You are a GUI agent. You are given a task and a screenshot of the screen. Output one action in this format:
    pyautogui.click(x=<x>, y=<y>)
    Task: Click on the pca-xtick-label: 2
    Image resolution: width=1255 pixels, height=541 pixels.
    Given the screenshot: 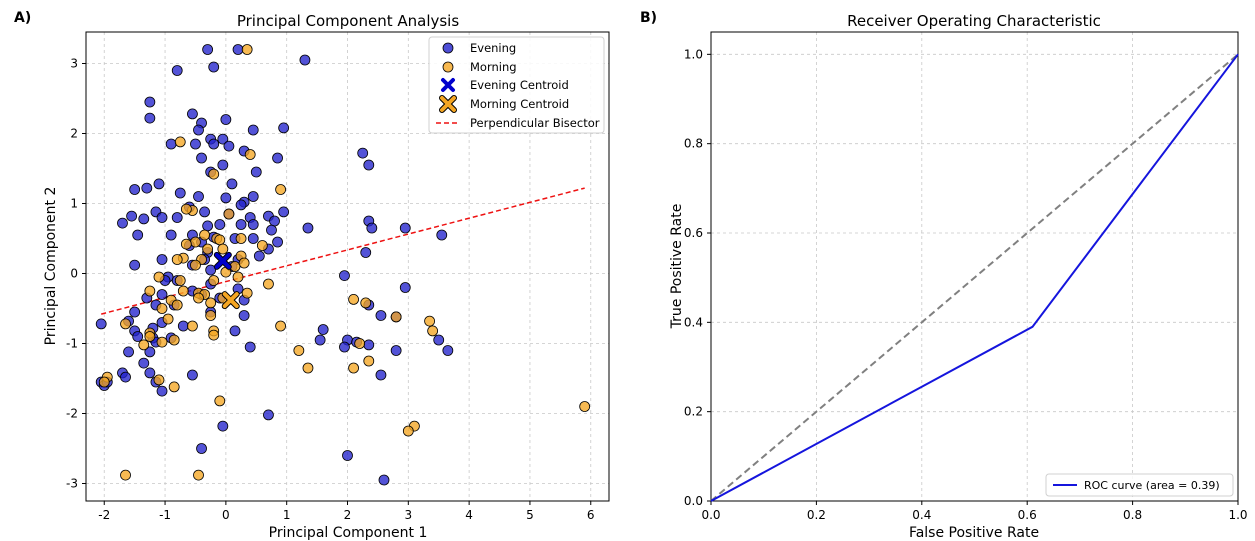 What is the action you would take?
    pyautogui.click(x=348, y=515)
    